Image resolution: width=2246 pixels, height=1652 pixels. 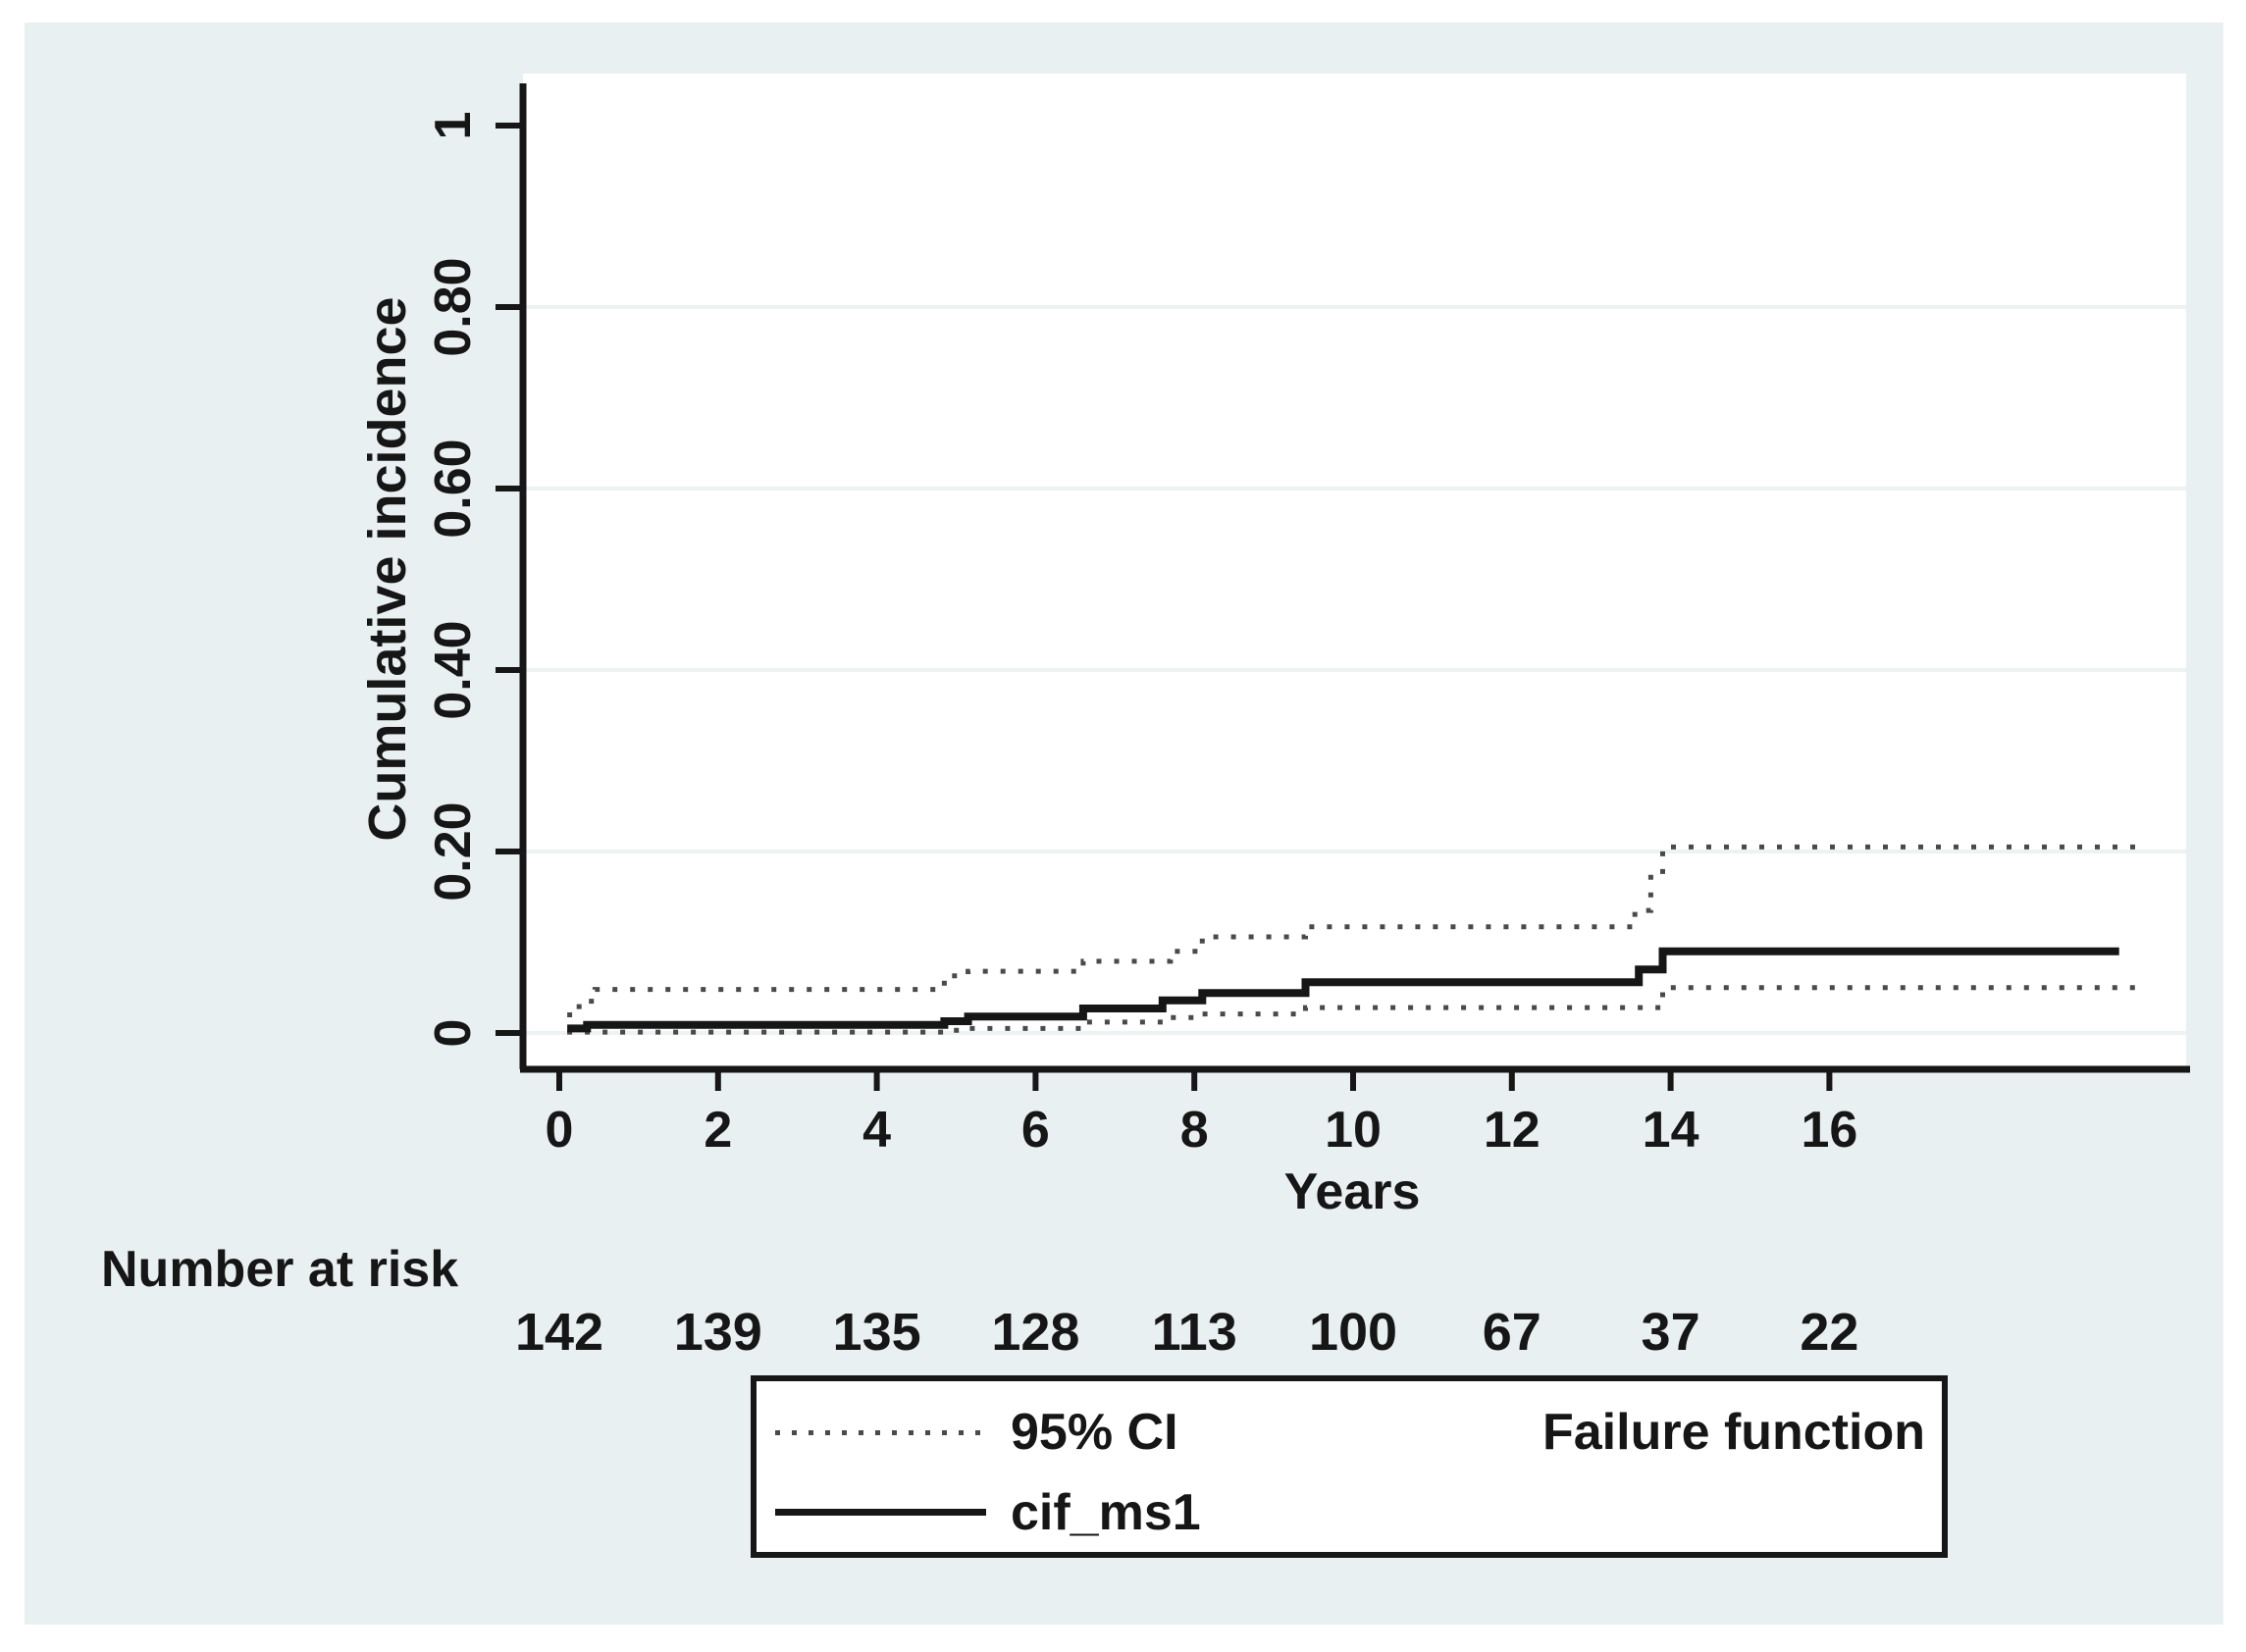 What do you see at coordinates (1355, 1010) in the screenshot?
I see `ci-lower-line` at bounding box center [1355, 1010].